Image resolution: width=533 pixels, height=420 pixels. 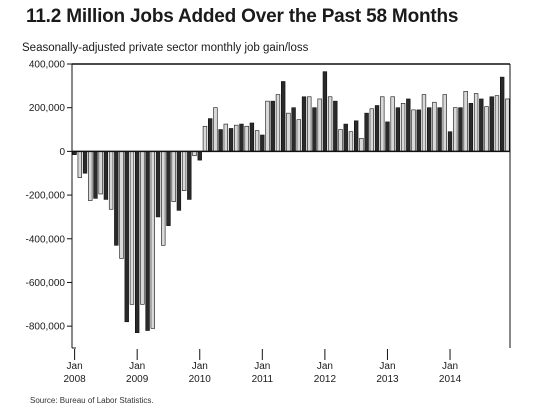 I want to click on x-tick-label-year: 2010, so click(x=200, y=379).